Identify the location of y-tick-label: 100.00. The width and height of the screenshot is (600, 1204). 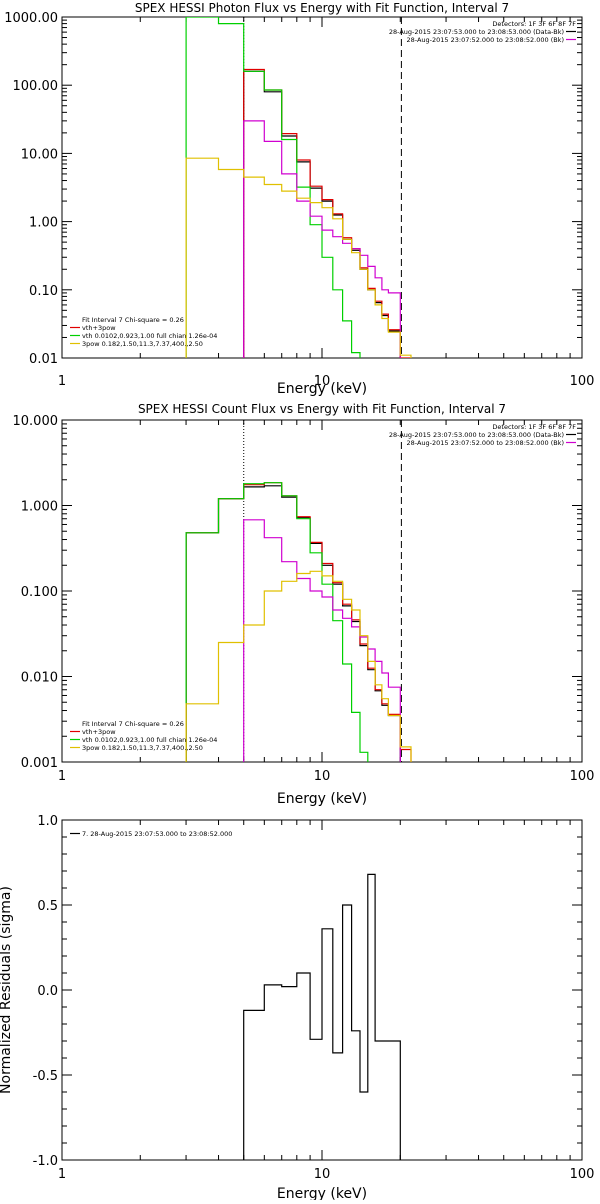
(36, 86).